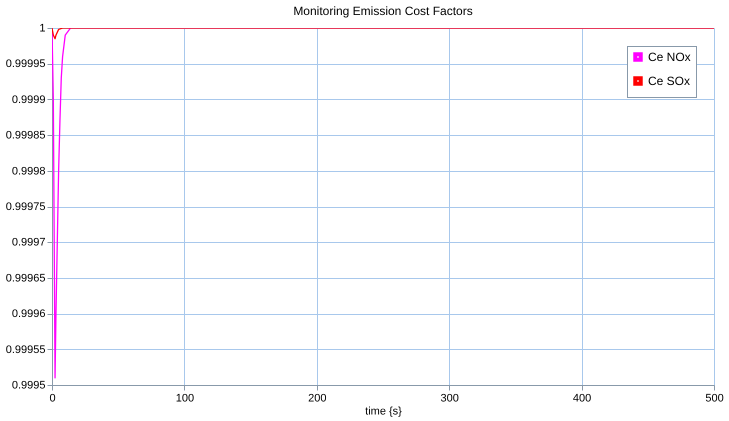  Describe the element at coordinates (383, 11) in the screenshot. I see `chart-title: Monitoring Emission Cost Factors` at that location.